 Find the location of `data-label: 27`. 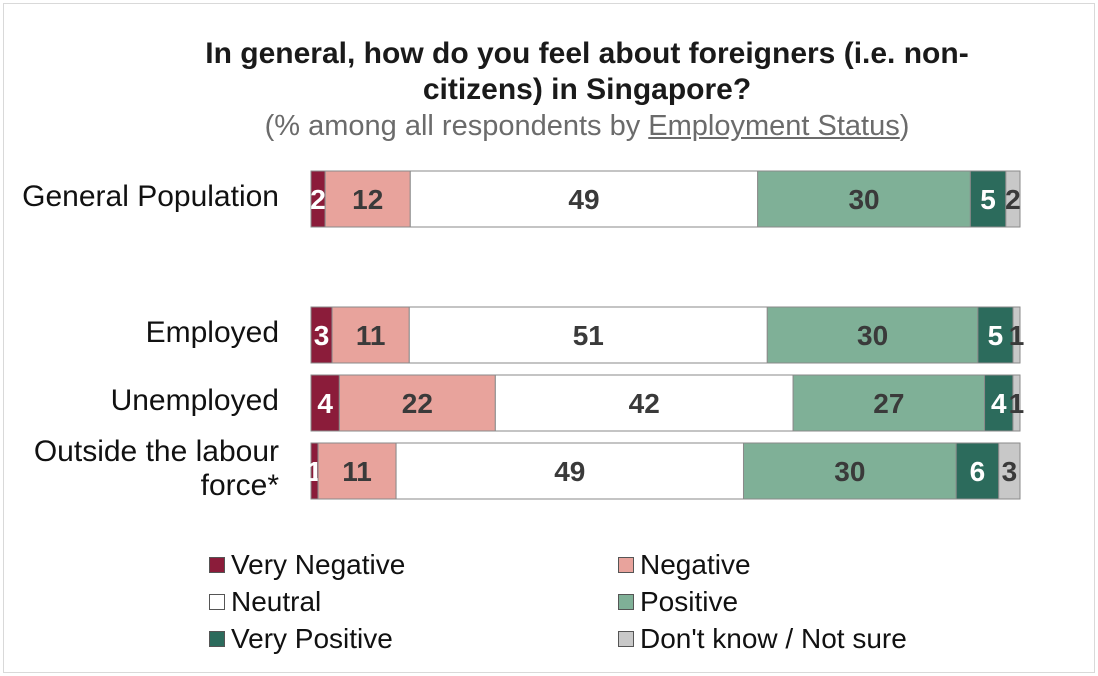

data-label: 27 is located at coordinates (888, 403).